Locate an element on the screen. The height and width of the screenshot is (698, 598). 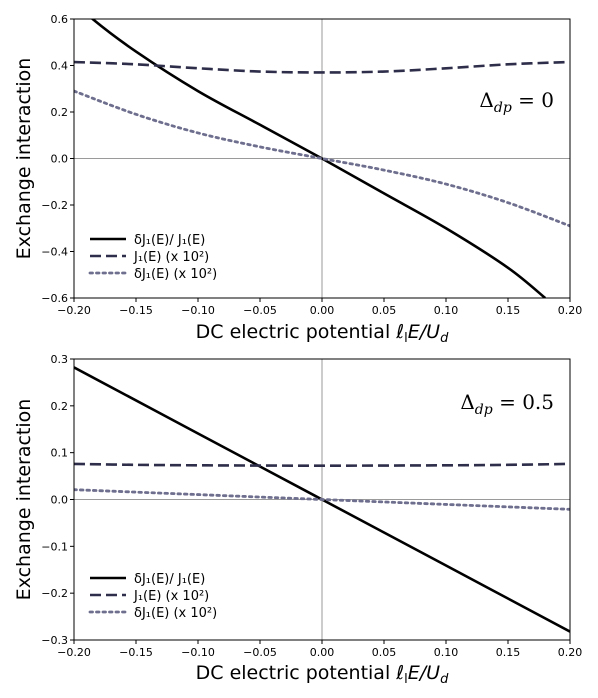
y-tick-label: 0.3 is located at coordinates (60, 359).